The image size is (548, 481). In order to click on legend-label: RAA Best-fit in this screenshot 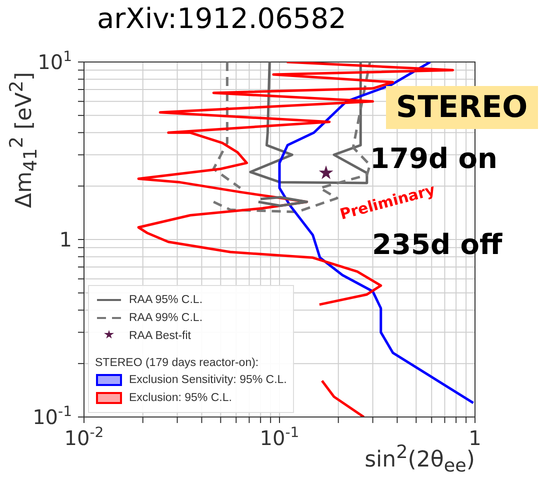, I will do `click(160, 336)`.